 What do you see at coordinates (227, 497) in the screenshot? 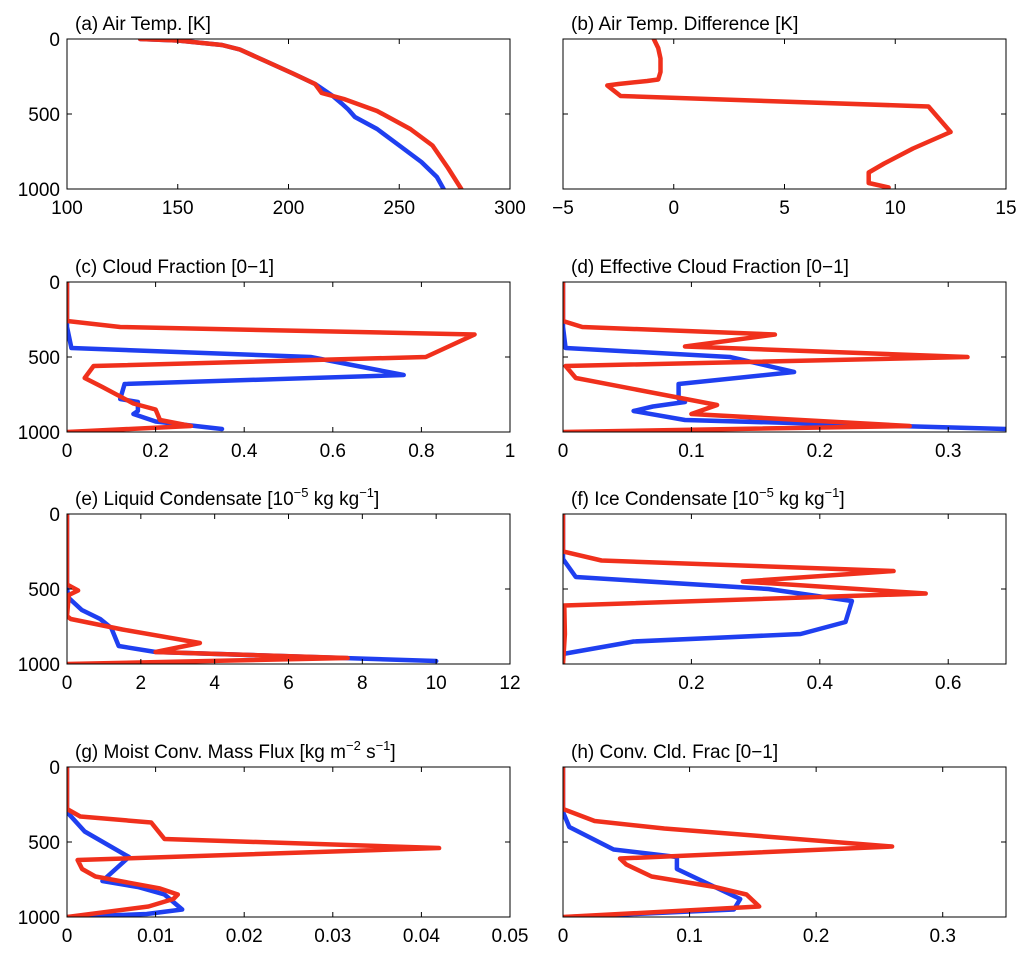
I see `panel-title: (e) Liquid Condensate [10−5 kg kg−1]` at bounding box center [227, 497].